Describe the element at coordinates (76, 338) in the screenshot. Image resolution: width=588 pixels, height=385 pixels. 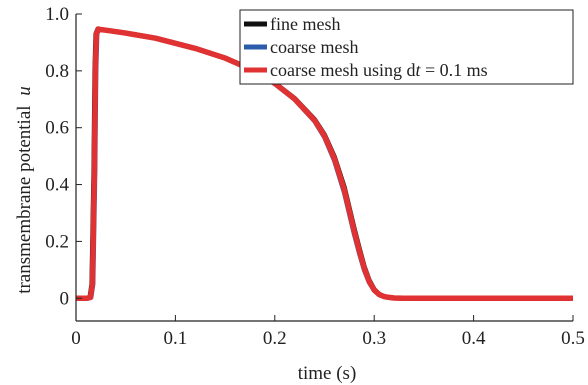
I see `x-tick-label: 0` at that location.